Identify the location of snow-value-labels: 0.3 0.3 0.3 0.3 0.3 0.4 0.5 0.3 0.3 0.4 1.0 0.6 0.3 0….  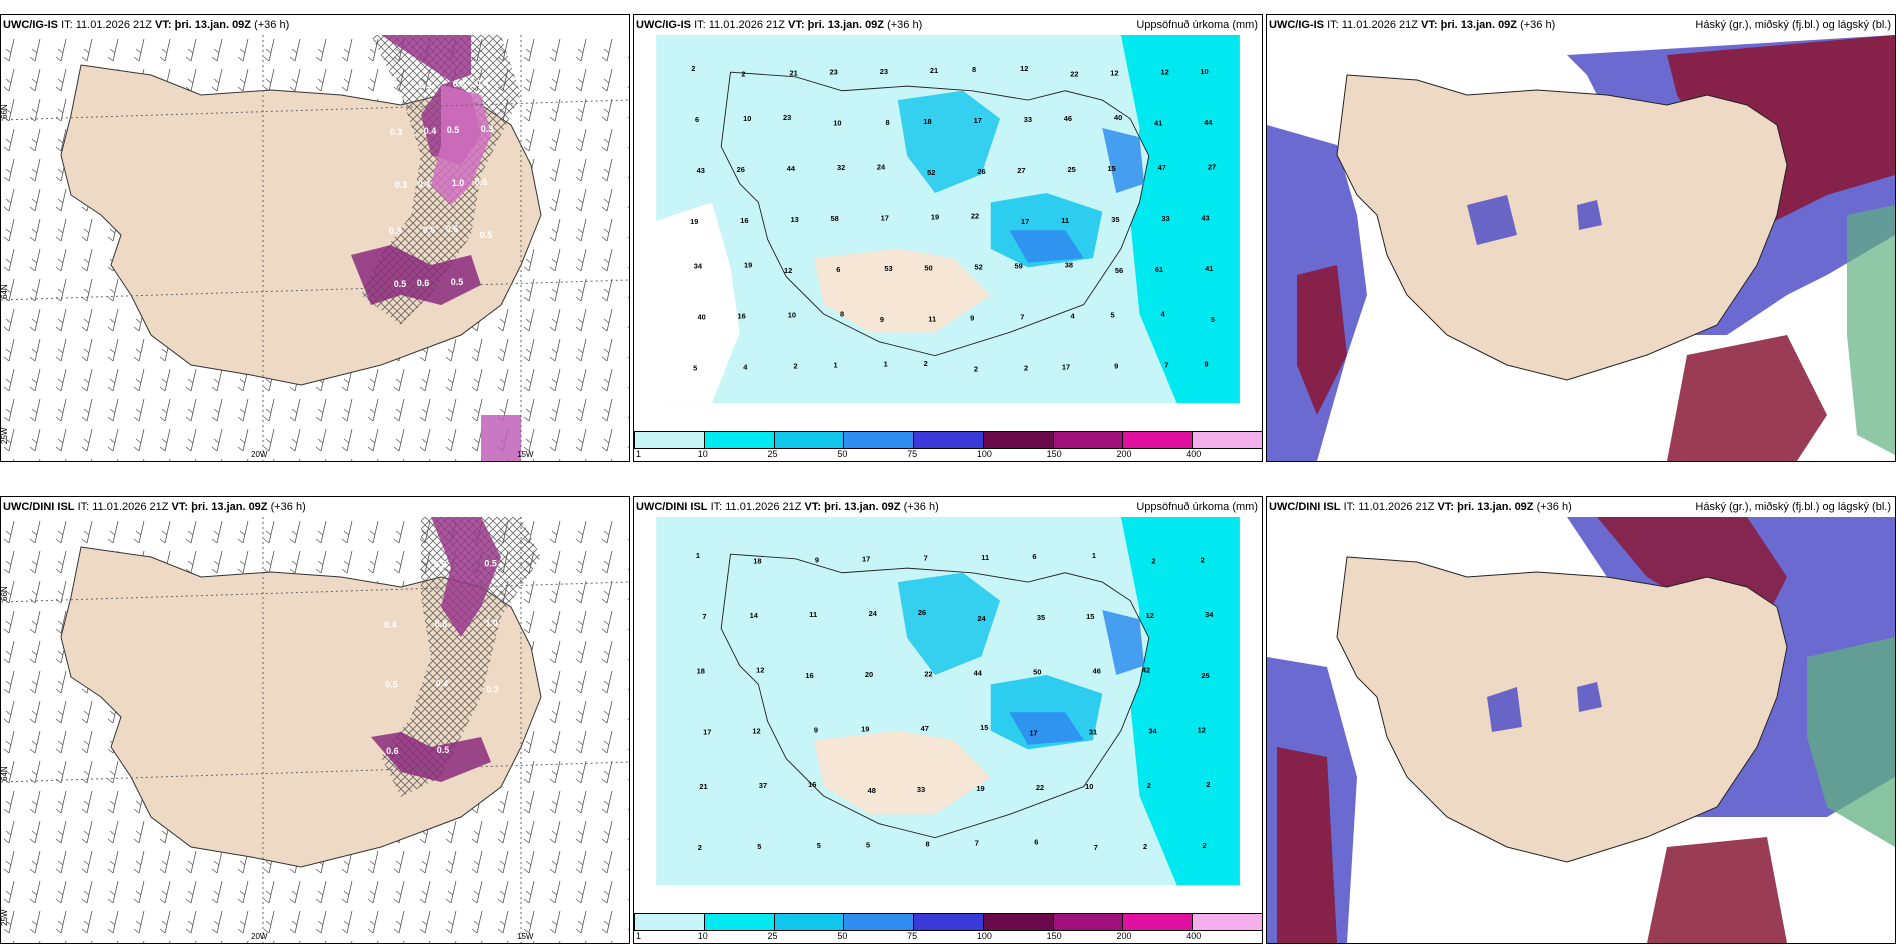
(439, 181).